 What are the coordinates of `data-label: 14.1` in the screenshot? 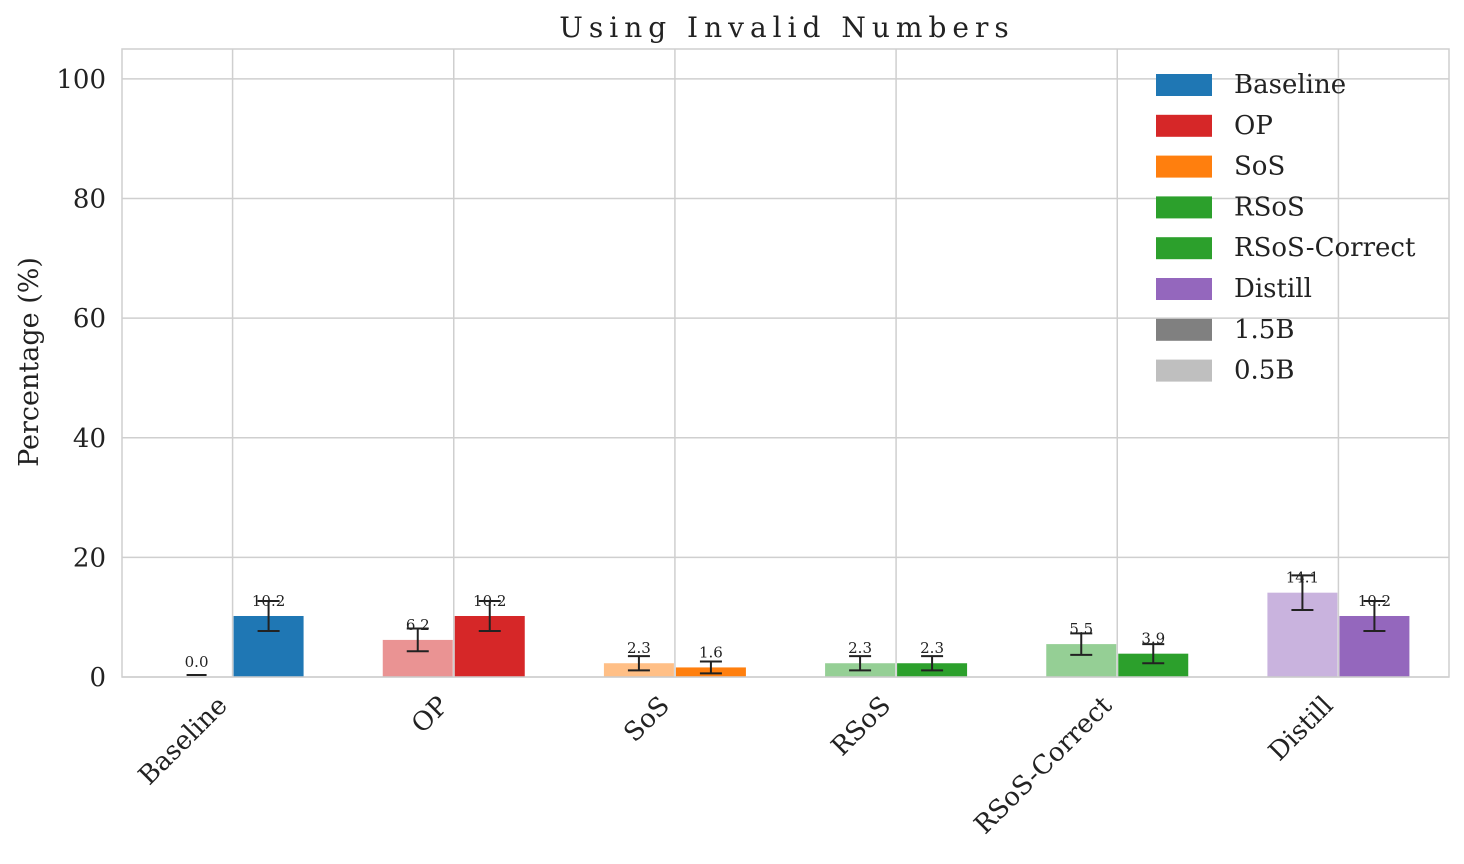 It's located at (1302, 578).